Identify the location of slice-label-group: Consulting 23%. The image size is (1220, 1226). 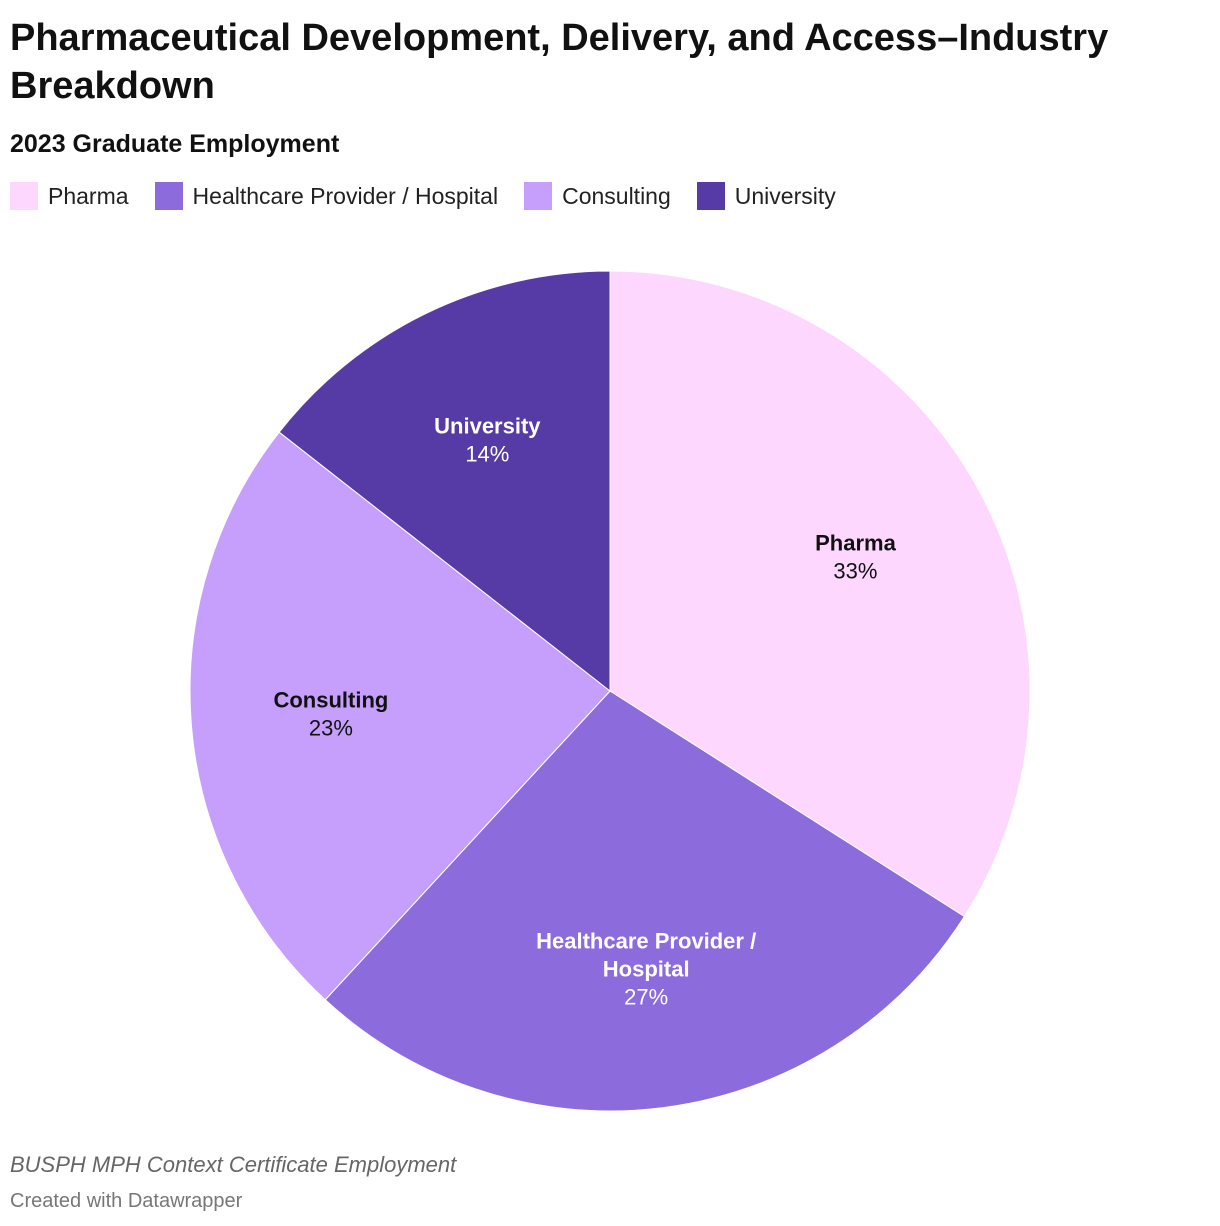
(330, 714).